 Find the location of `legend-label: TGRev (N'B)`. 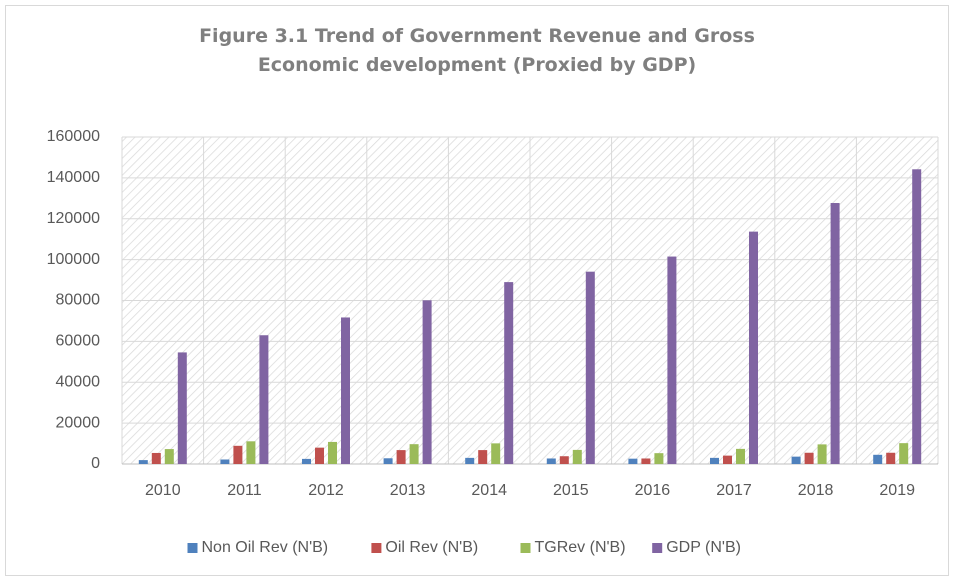

legend-label: TGRev (N'B) is located at coordinates (580, 547).